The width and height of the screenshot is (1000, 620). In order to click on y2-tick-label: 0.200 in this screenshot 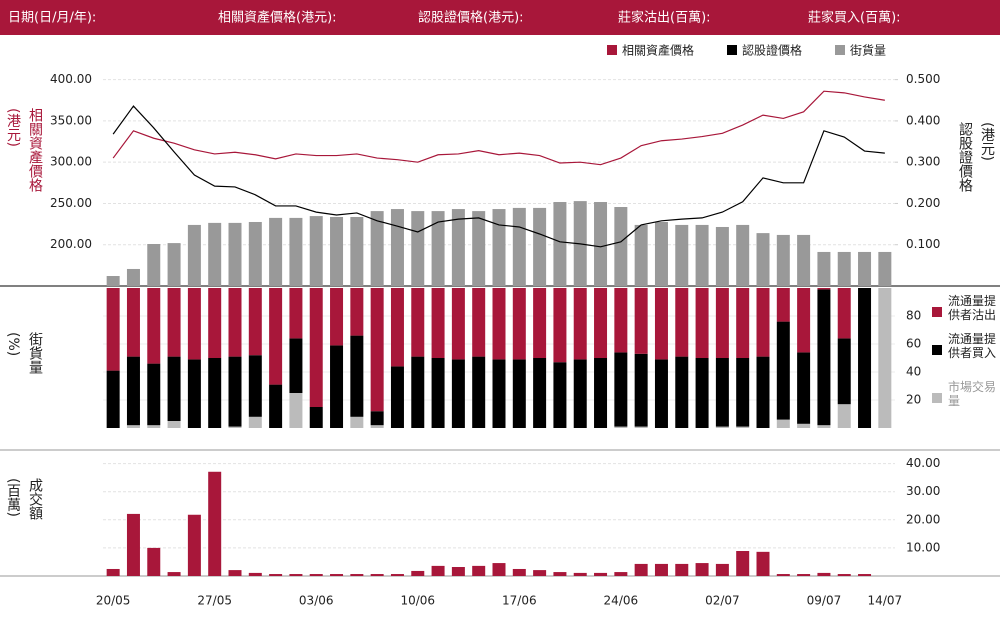, I will do `click(923, 203)`.